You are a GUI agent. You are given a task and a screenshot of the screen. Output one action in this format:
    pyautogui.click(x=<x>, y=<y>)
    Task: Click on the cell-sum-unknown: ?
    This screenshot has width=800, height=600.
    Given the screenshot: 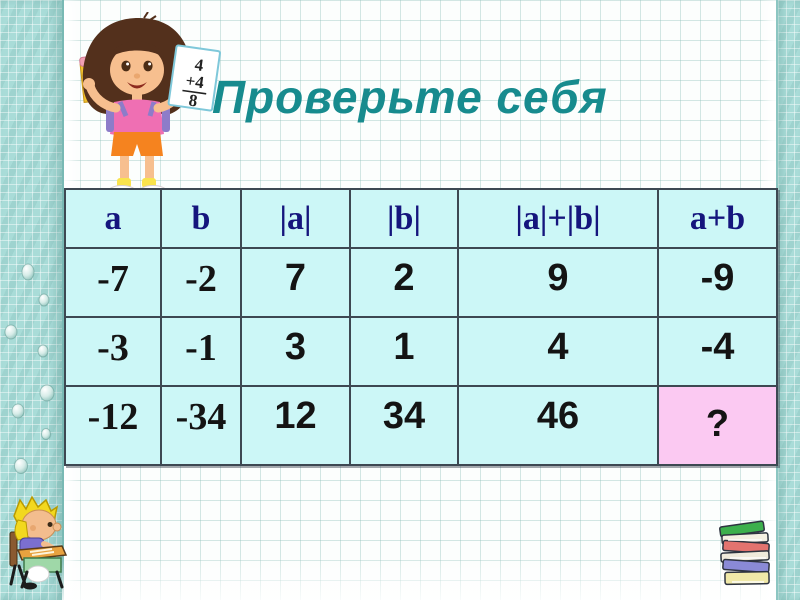 What is the action you would take?
    pyautogui.click(x=717, y=425)
    